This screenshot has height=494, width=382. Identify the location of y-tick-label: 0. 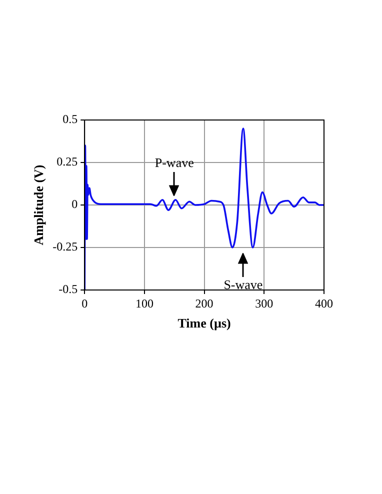
(75, 204).